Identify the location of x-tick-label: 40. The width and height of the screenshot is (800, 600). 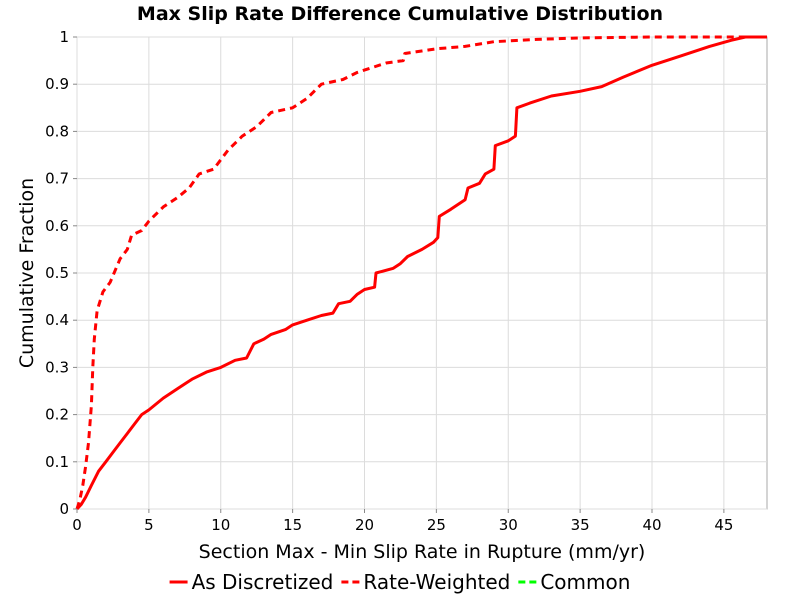
(651, 525).